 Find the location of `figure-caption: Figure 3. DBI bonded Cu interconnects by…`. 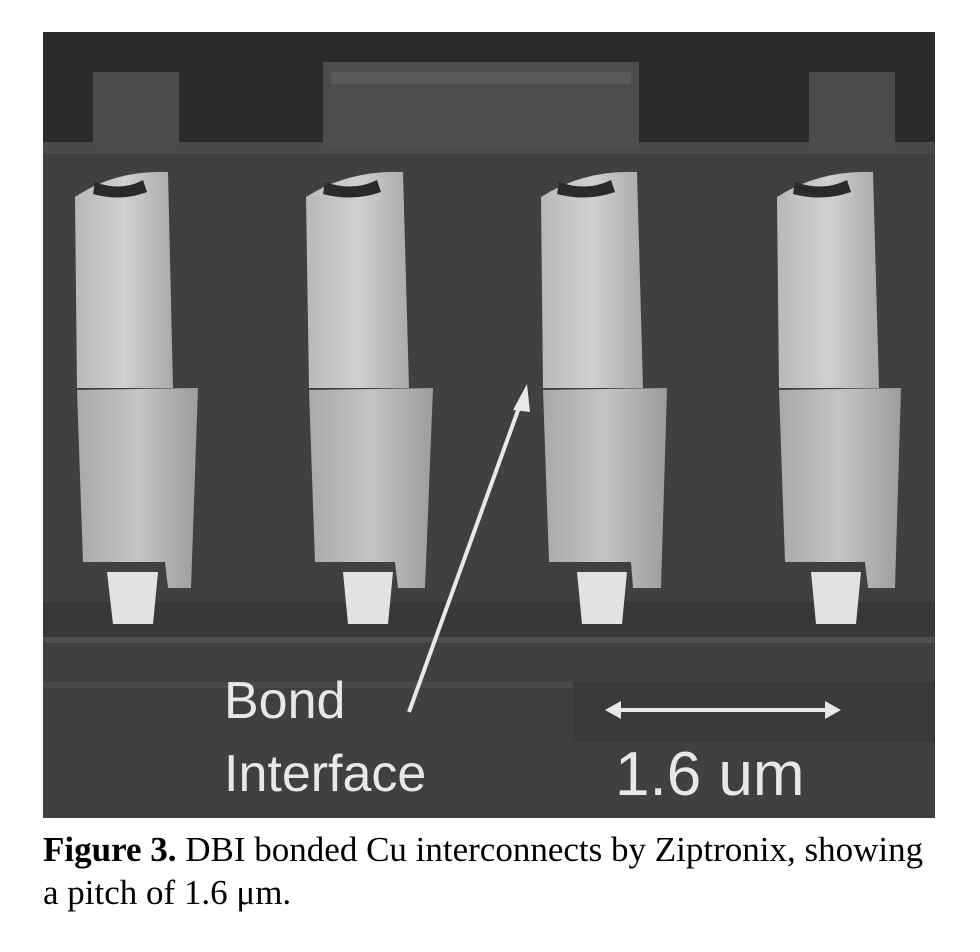

figure-caption: Figure 3. DBI bonded Cu interconnects by… is located at coordinates (493, 871).